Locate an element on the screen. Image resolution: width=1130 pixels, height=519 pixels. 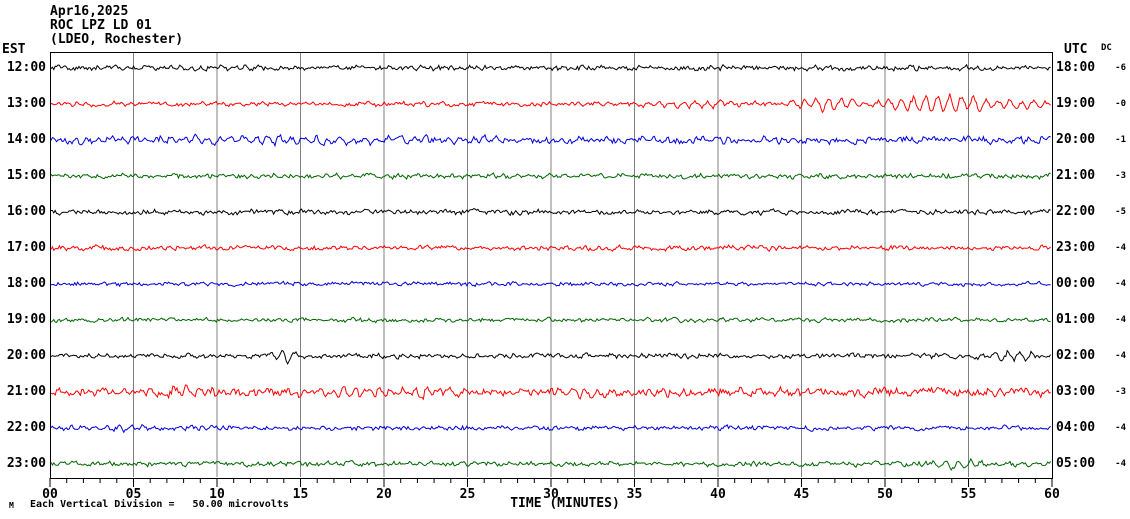
left-hour-label: 15:00 is located at coordinates (26, 175).